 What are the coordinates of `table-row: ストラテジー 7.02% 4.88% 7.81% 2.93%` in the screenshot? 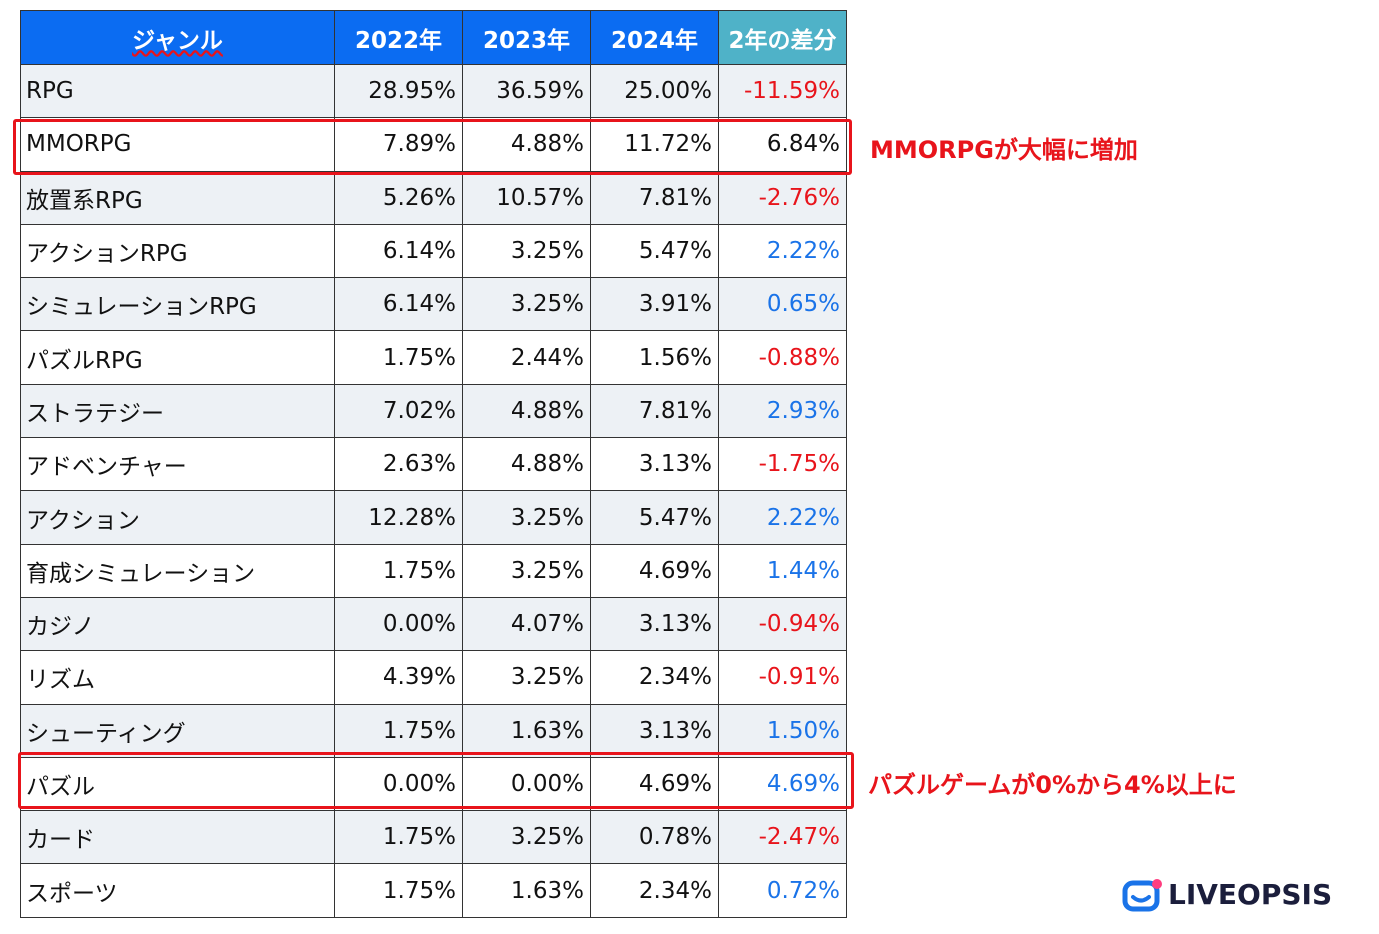 It's located at (433, 411).